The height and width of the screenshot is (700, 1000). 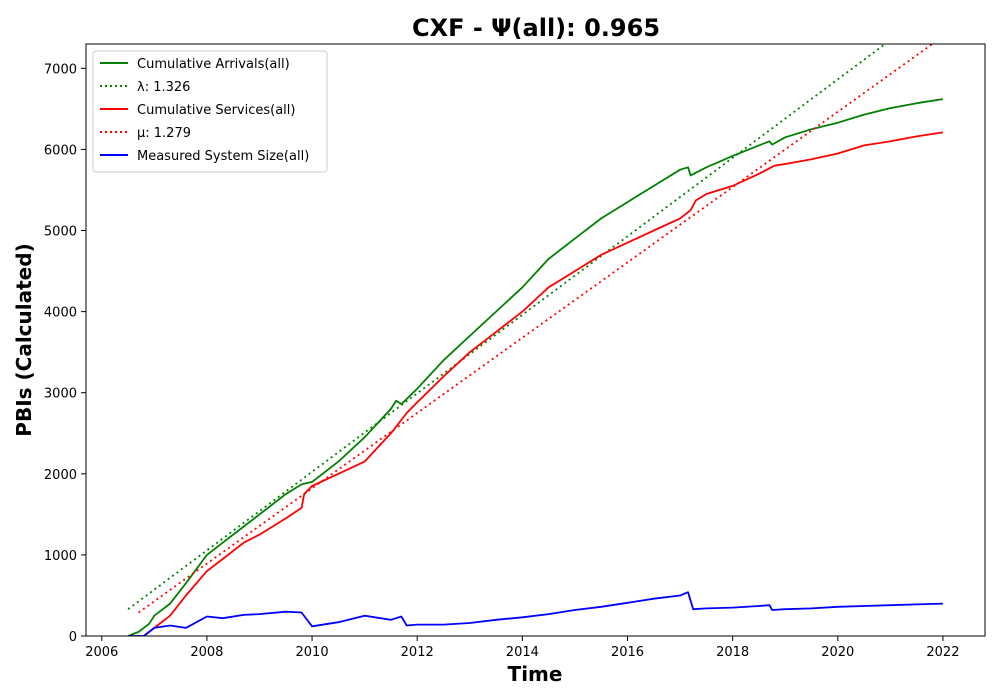 I want to click on x-axis-label: Time, so click(x=535, y=674).